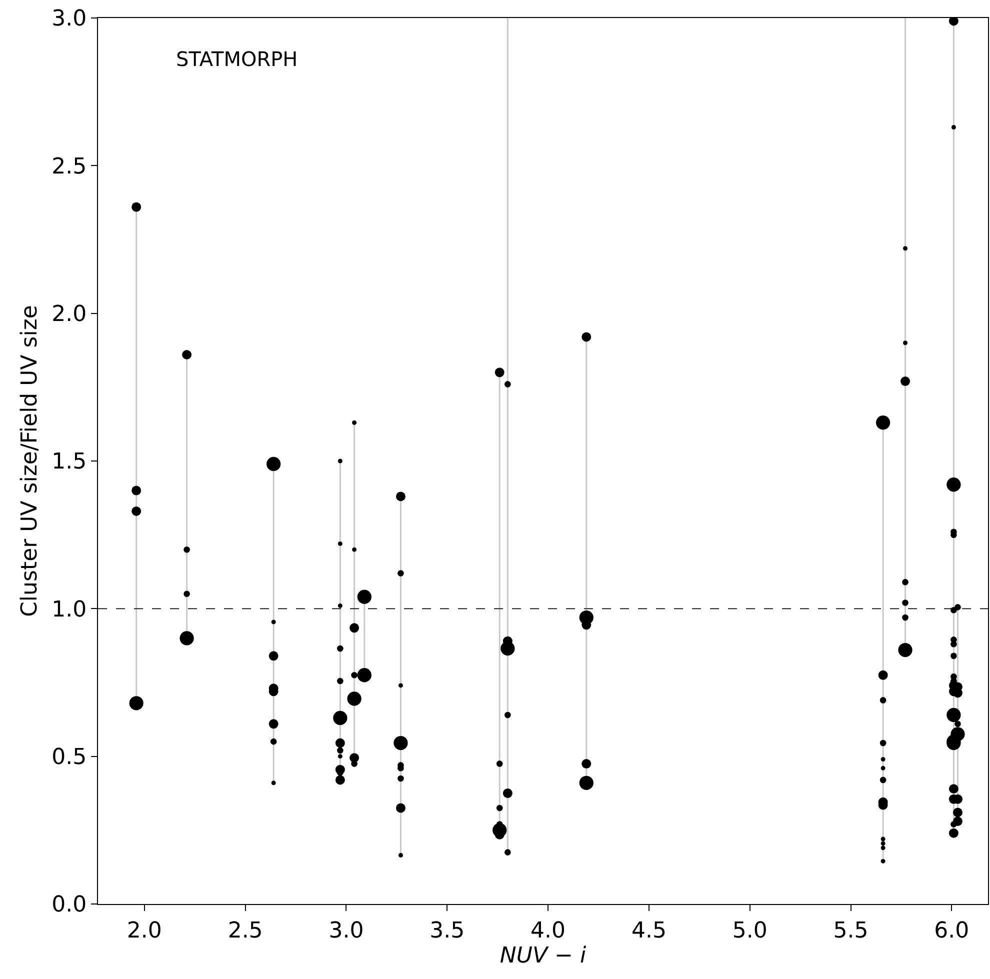 This screenshot has height=979, width=990. I want to click on x-tick-label: 5.5, so click(850, 931).